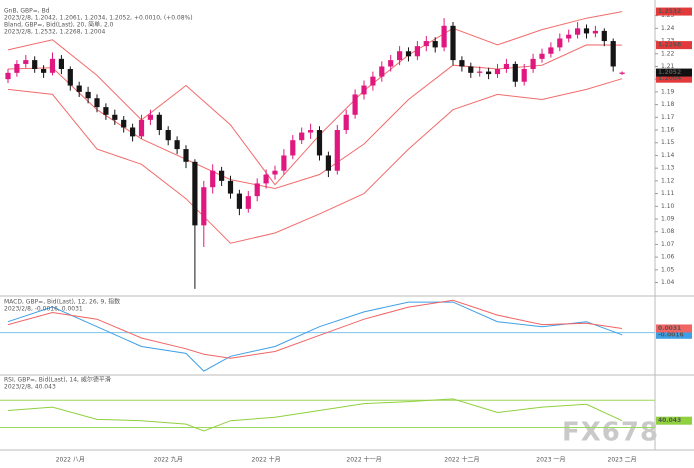 The width and height of the screenshot is (694, 468). I want to click on x-tick-label: 2022 十月, so click(266, 460).